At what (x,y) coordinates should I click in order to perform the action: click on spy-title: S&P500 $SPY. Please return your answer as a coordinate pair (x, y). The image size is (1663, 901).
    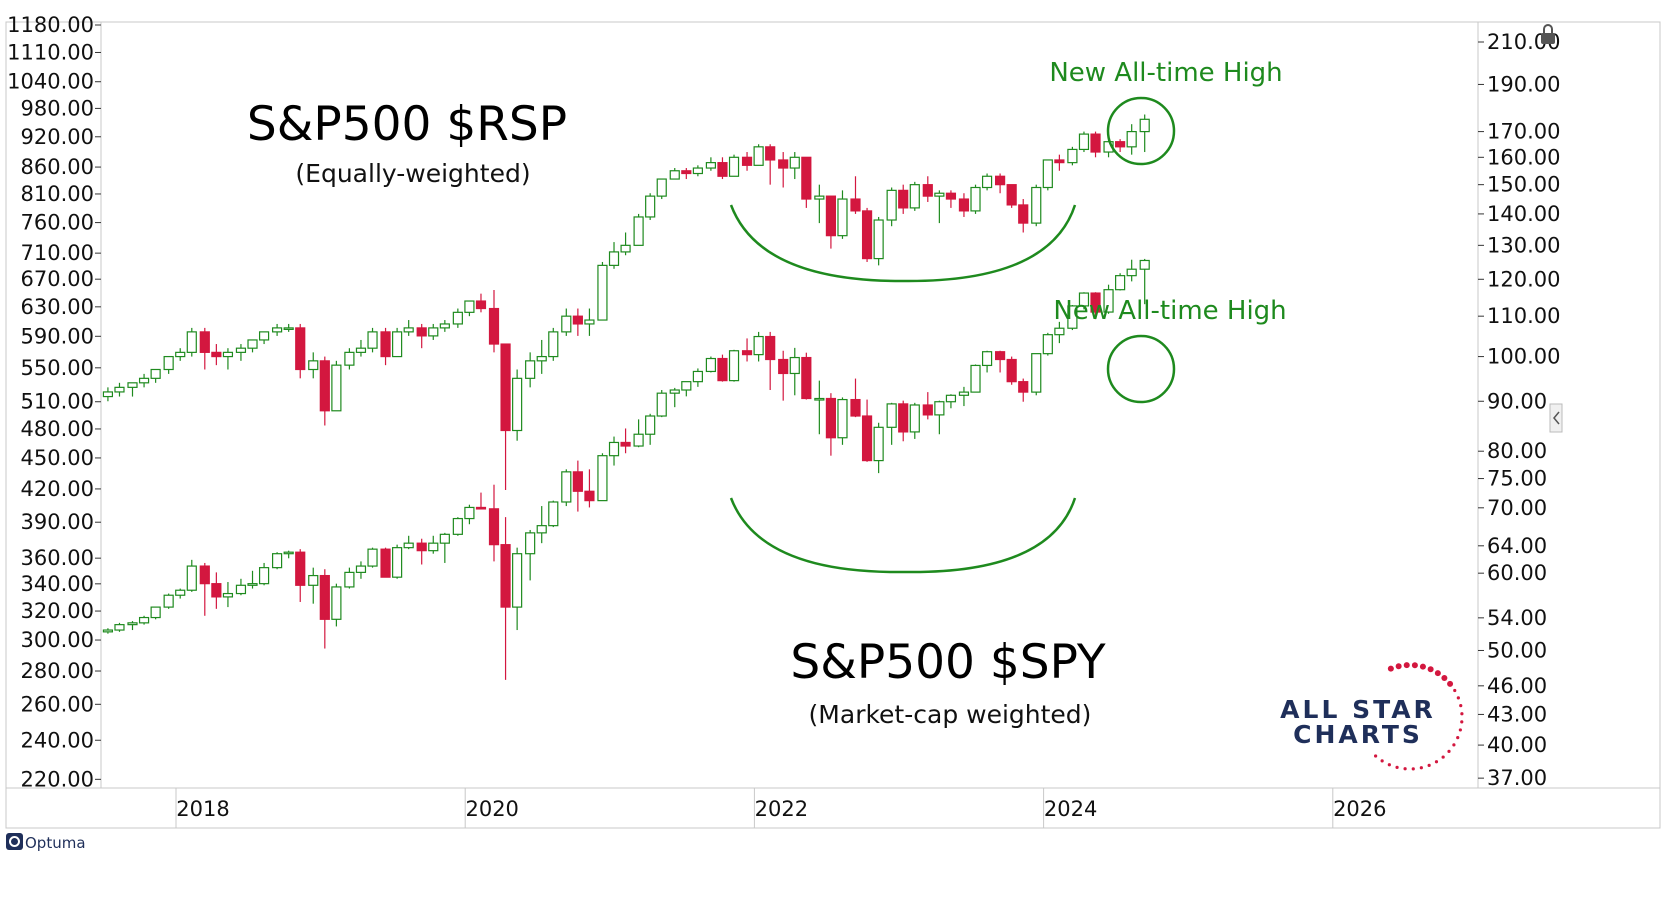
    Looking at the image, I should click on (948, 662).